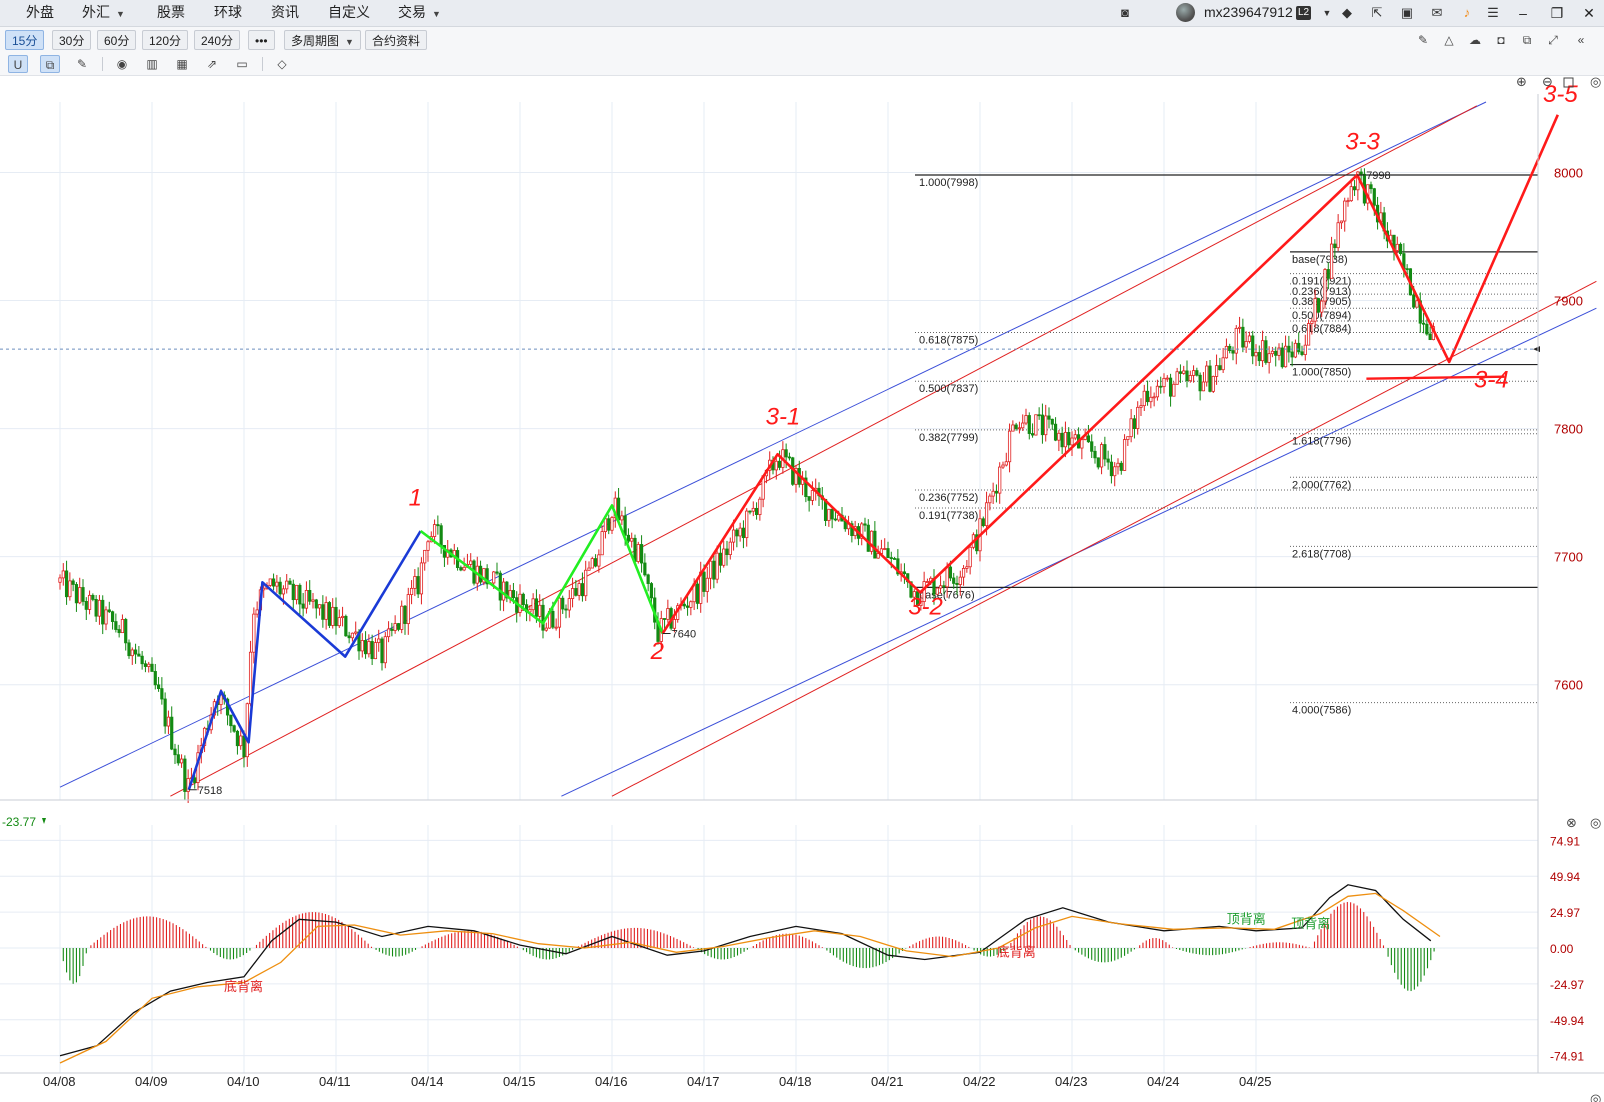 This screenshot has height=1102, width=1604. Describe the element at coordinates (103, 12) in the screenshot. I see `menu-item-1: 外汇 ▼` at that location.